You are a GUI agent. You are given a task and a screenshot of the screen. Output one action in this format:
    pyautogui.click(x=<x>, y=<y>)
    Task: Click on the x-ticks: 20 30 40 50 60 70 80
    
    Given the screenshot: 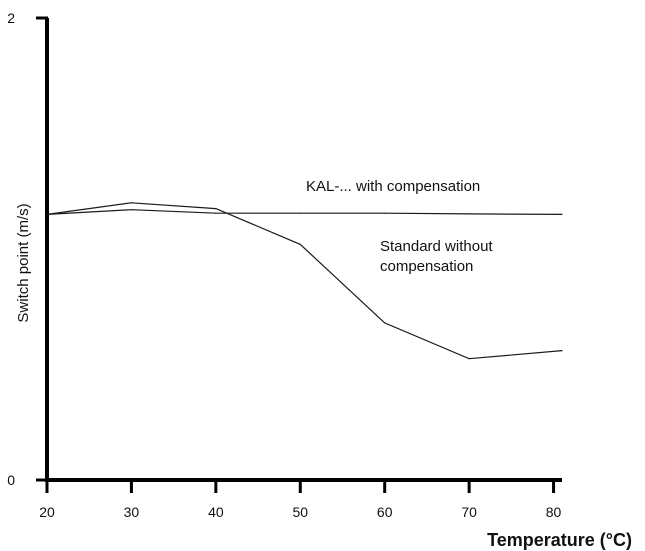 What is the action you would take?
    pyautogui.click(x=300, y=500)
    